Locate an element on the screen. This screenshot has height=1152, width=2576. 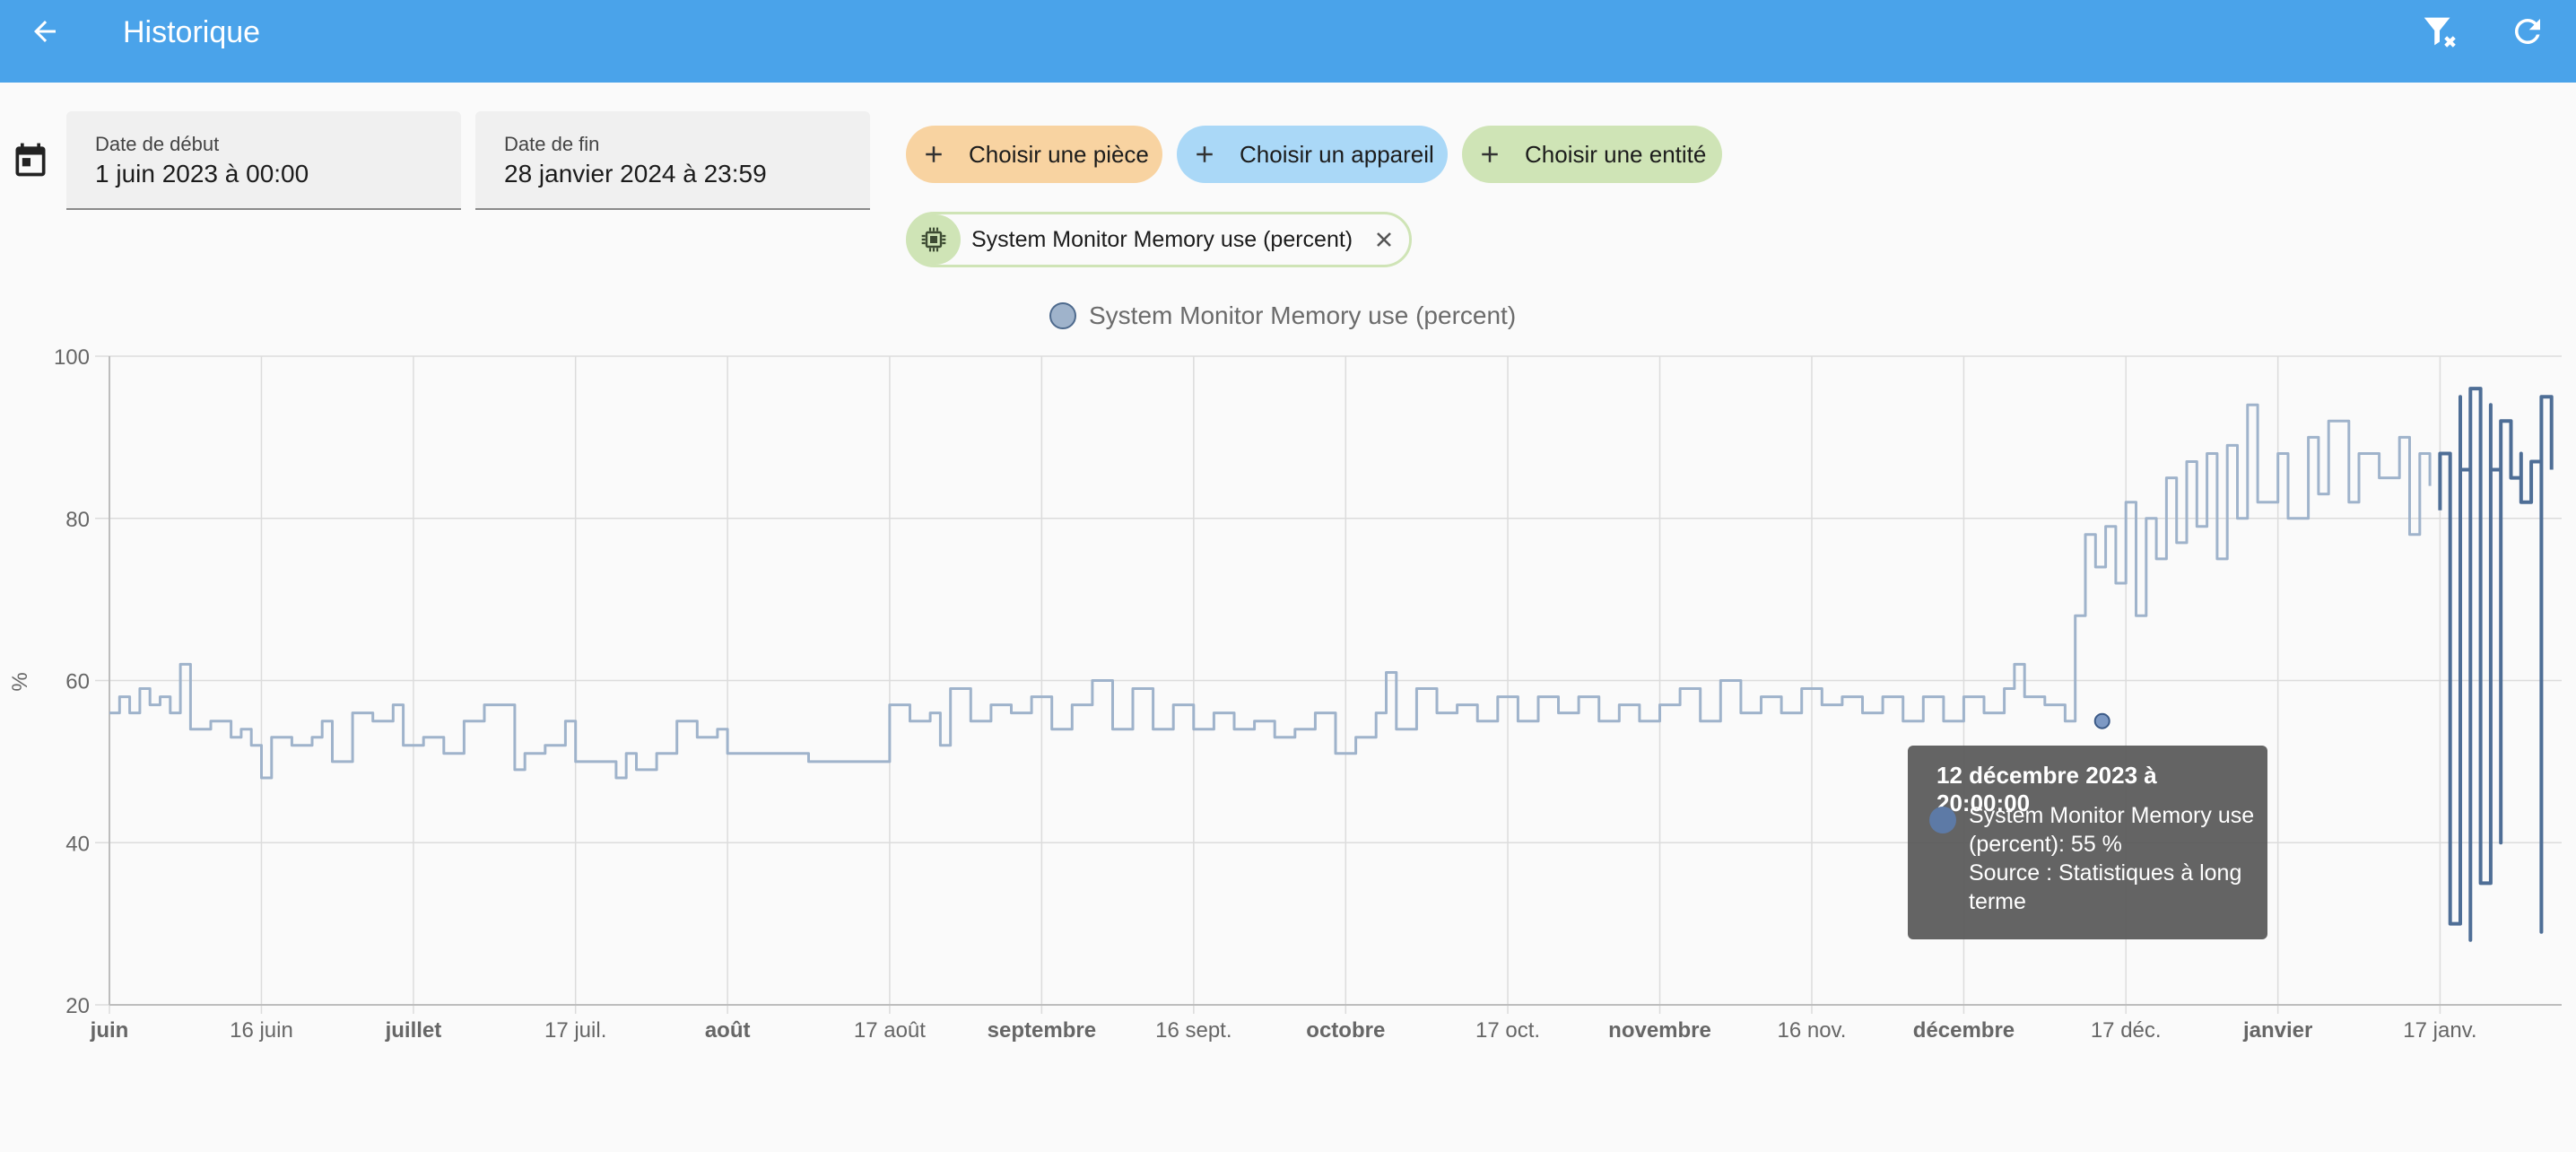
legend-label: System Monitor Memory use (percent) is located at coordinates (1303, 315).